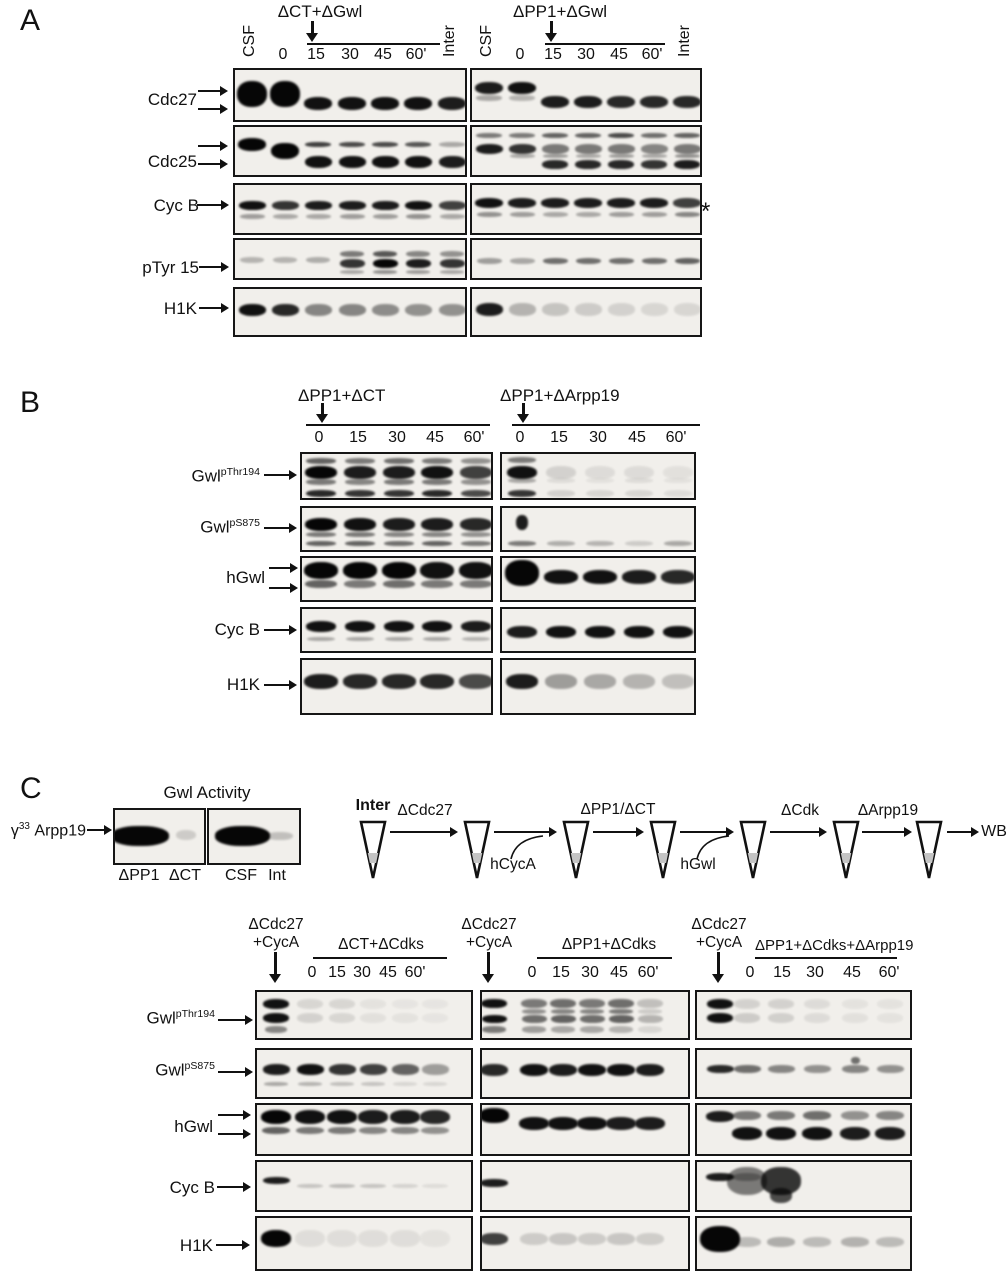 This screenshot has height=1280, width=1008. I want to click on blot-a-cdc27-g2, so click(586, 95).